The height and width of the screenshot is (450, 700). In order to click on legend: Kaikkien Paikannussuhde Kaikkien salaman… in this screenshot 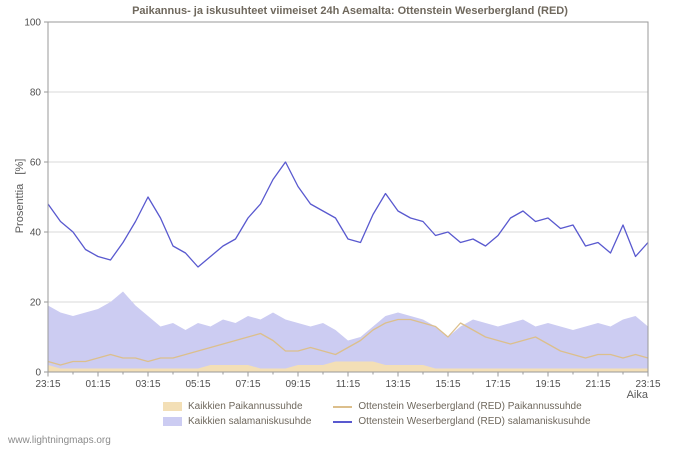, I will do `click(377, 414)`.